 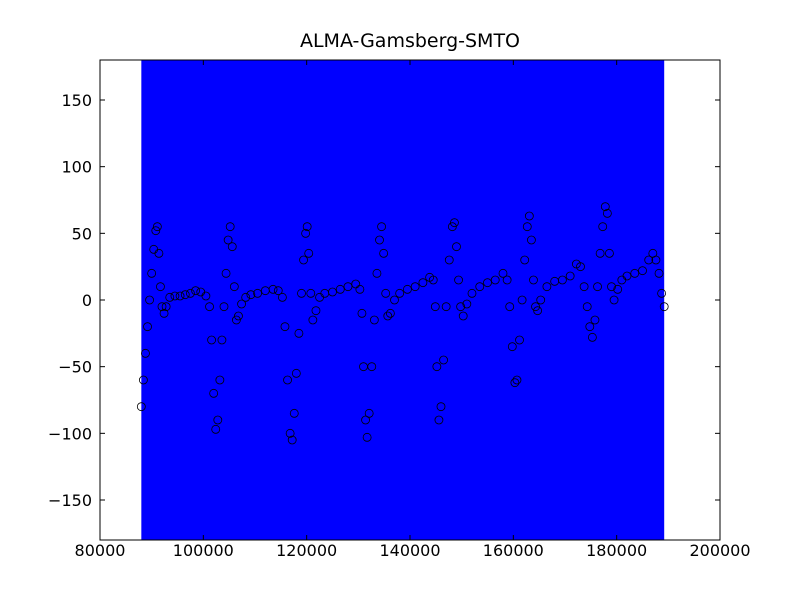 I want to click on y-tick-label: −50, so click(x=75, y=367).